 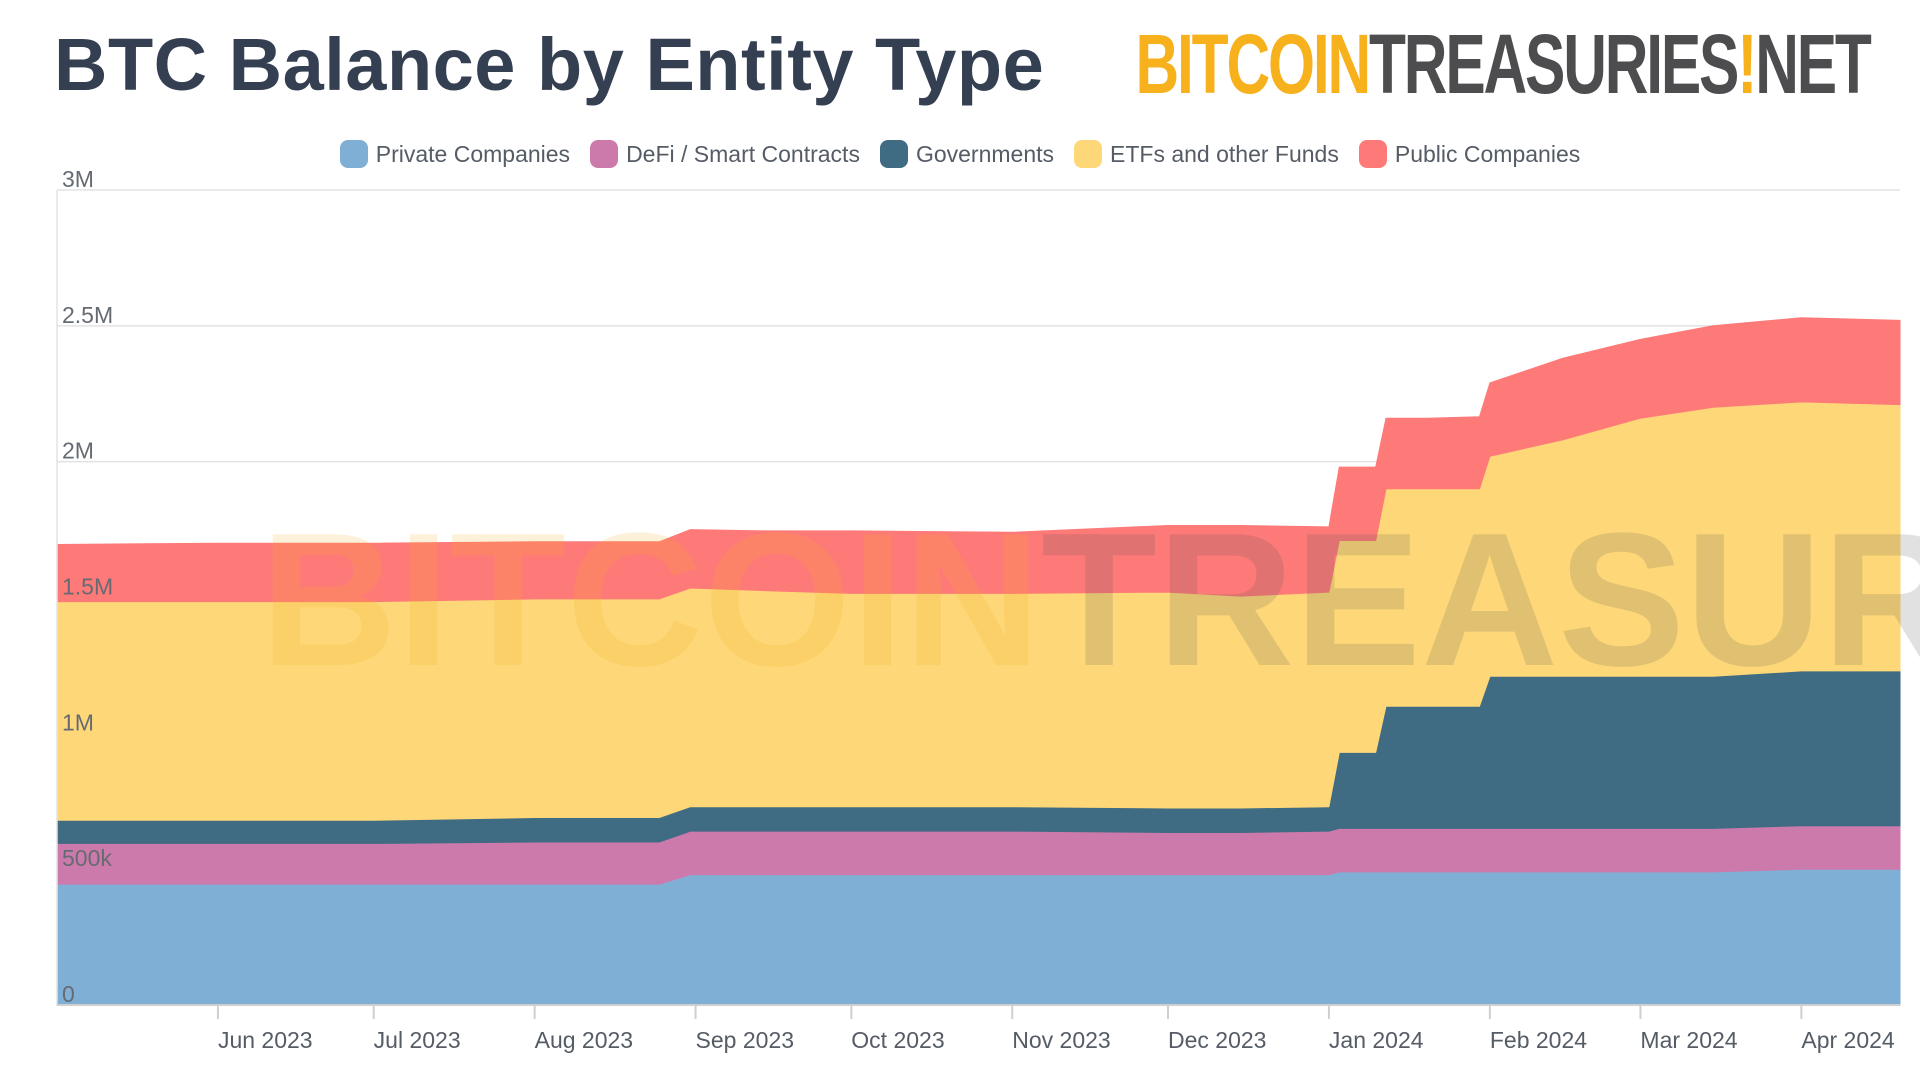 What do you see at coordinates (87, 587) in the screenshot?
I see `y-tick-label: 1.5M` at bounding box center [87, 587].